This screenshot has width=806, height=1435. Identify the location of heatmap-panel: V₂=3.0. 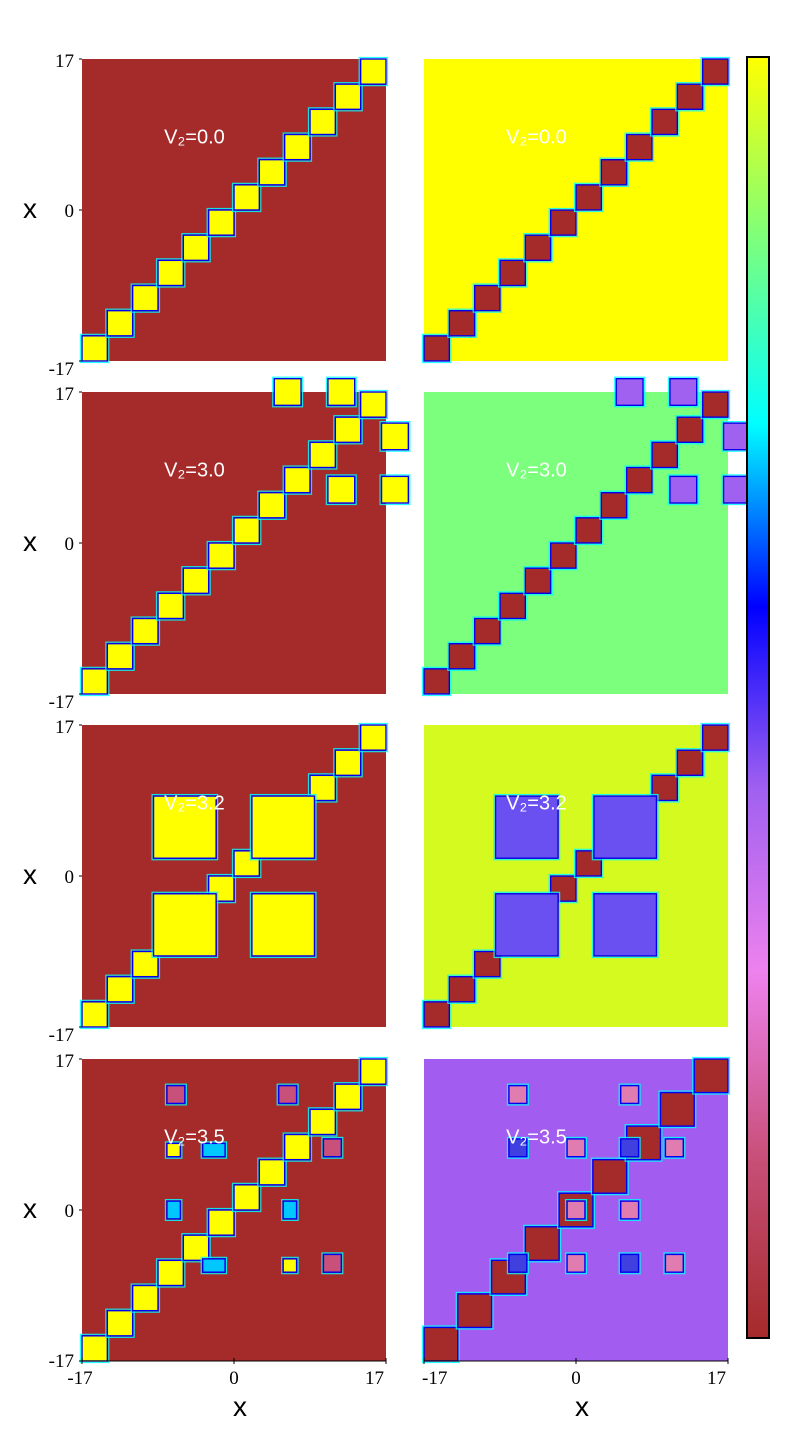
(245, 536).